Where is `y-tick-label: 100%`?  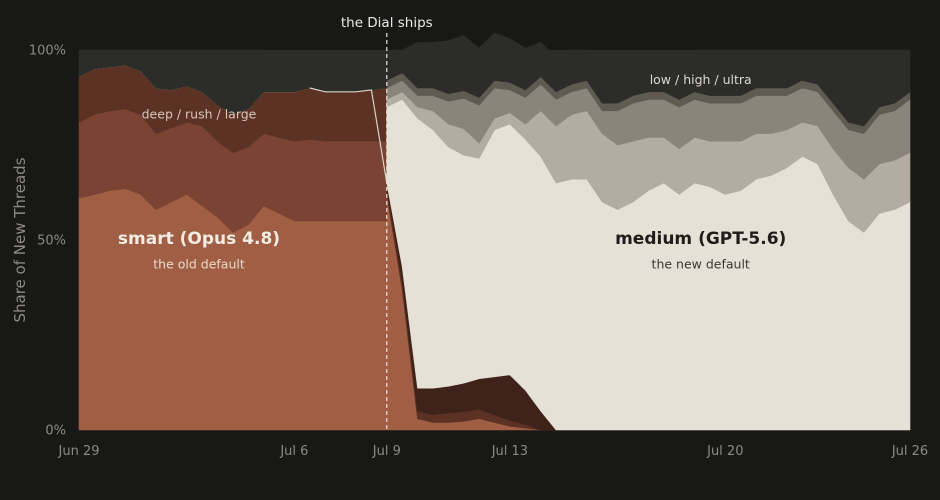
y-tick-label: 100% is located at coordinates (47, 51).